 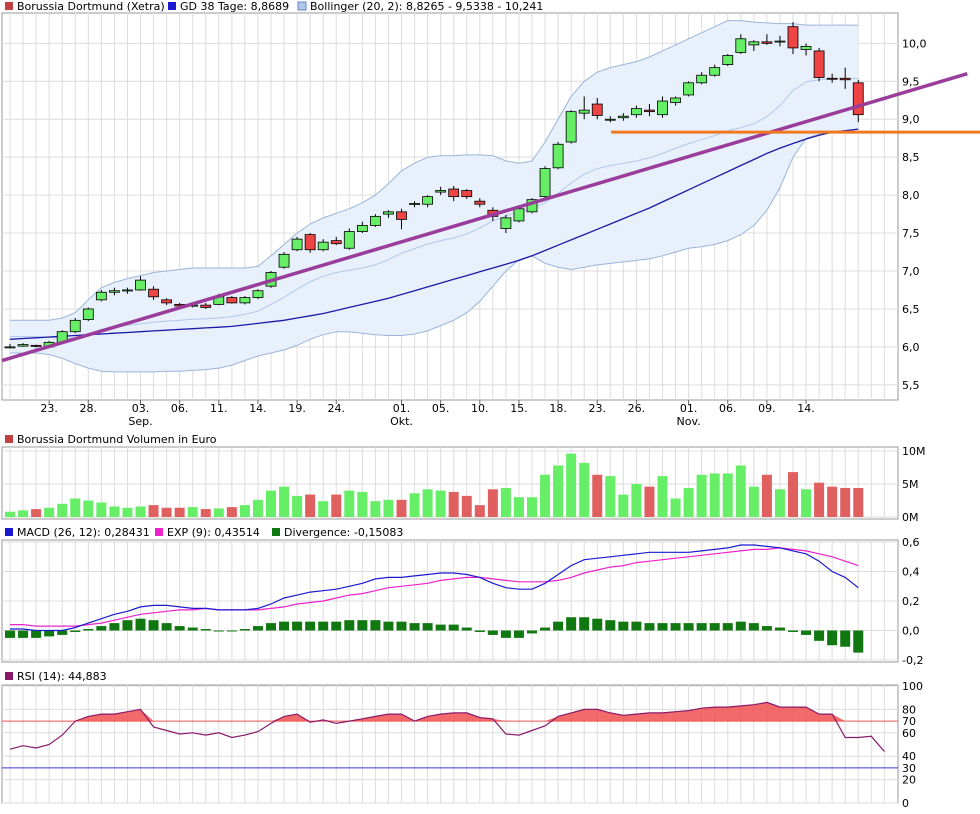 What do you see at coordinates (909, 709) in the screenshot?
I see `rsi-y-tick: 80` at bounding box center [909, 709].